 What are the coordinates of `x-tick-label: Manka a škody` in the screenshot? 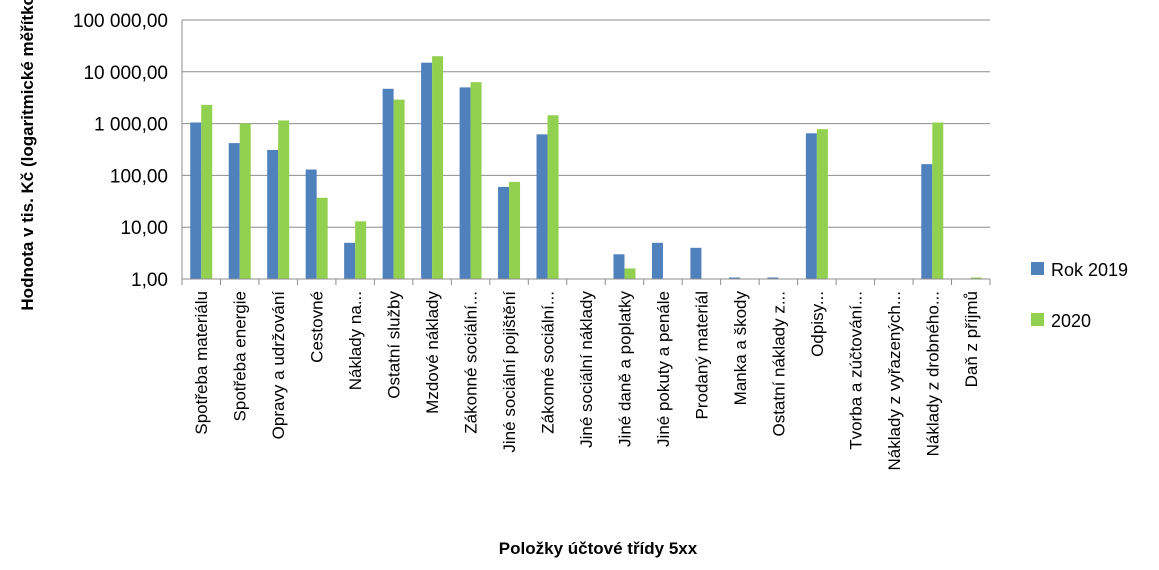 It's located at (740, 348).